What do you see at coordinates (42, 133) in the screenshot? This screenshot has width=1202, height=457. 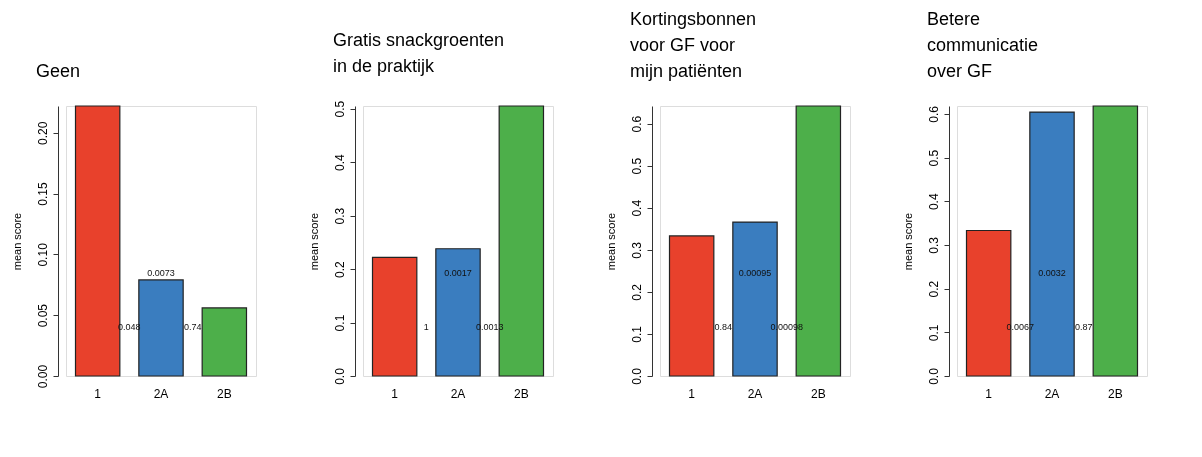 I see `y-tick-label: 0.20` at bounding box center [42, 133].